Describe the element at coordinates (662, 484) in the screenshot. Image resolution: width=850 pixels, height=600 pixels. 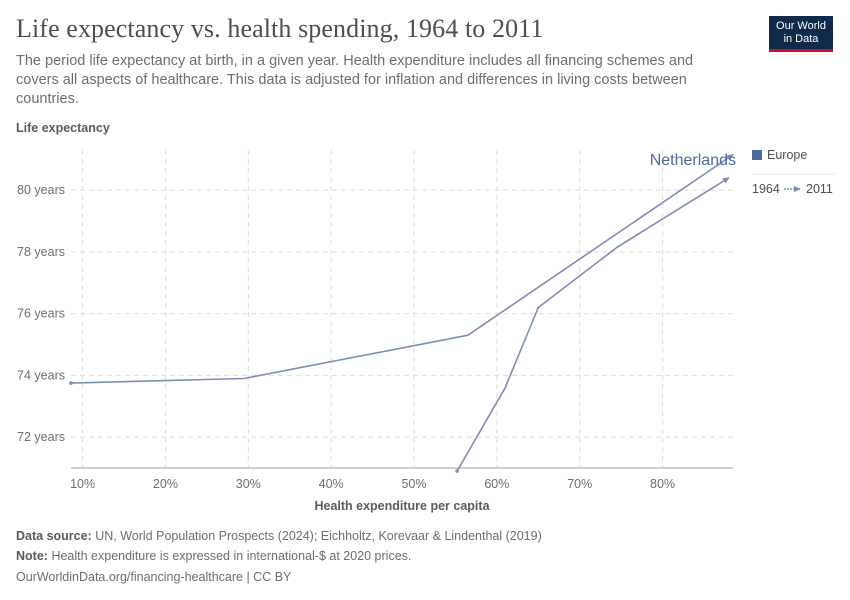
I see `x-tick-label: 80%` at that location.